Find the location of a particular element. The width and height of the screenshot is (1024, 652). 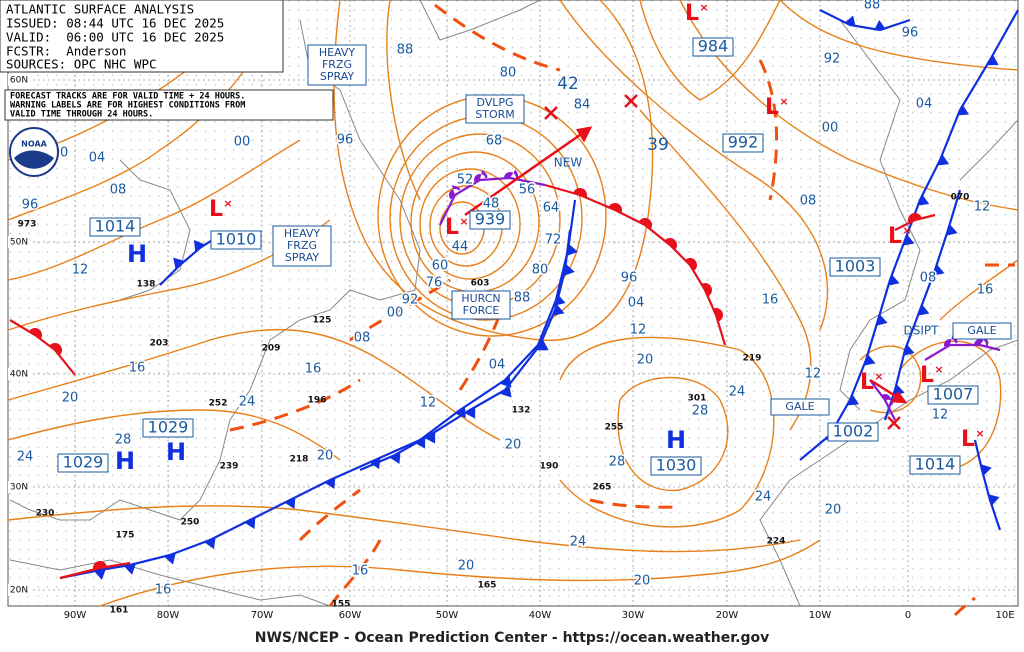

pressure-label: 1030 is located at coordinates (676, 465).